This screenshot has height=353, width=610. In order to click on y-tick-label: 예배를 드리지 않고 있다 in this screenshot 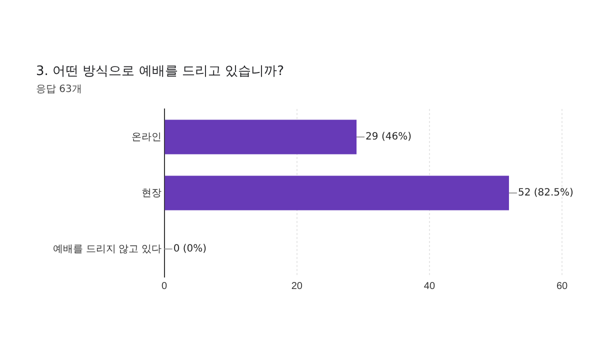, I will do `click(107, 249)`.